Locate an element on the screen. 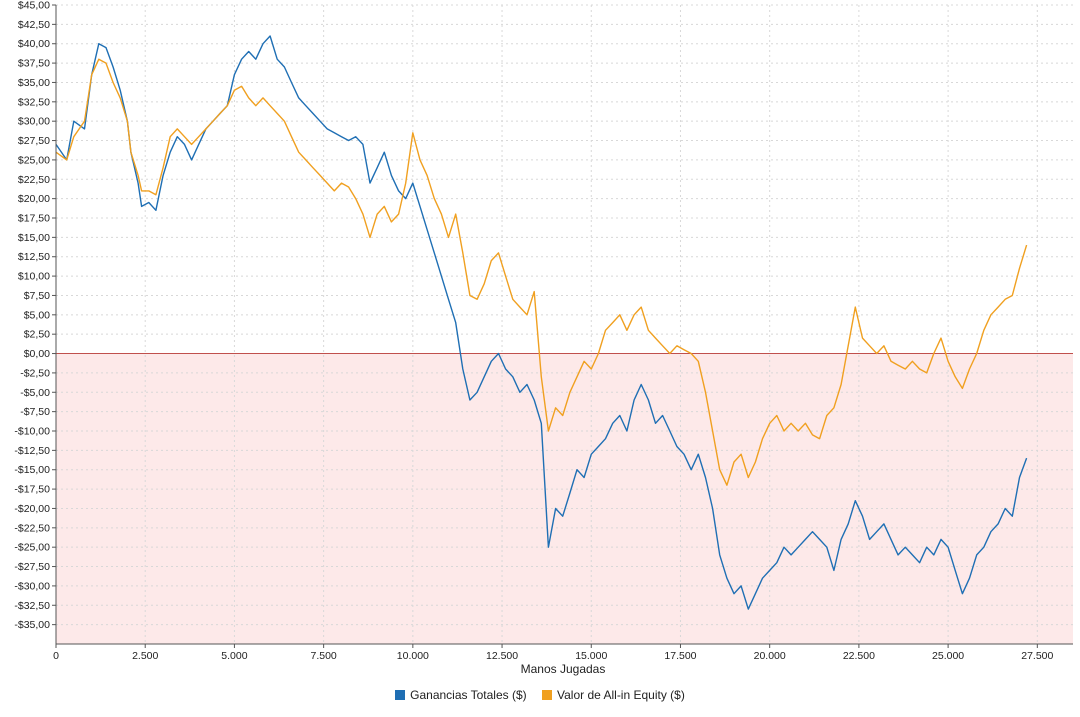 The height and width of the screenshot is (717, 1080). x-tick-label: 17.500 is located at coordinates (680, 656).